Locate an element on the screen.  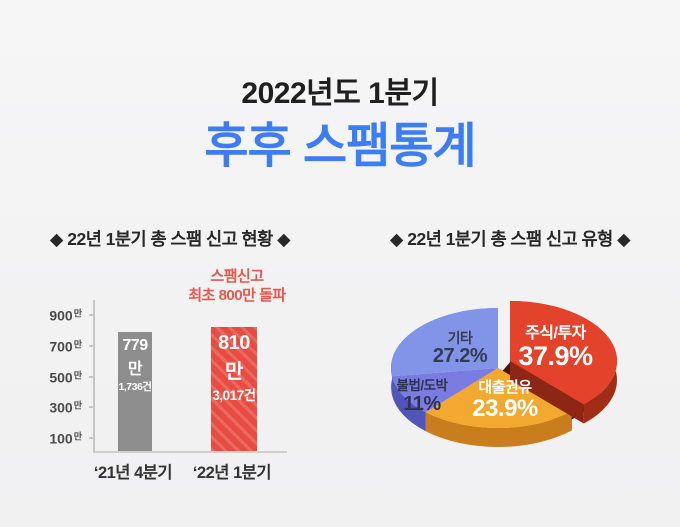
bar-value-main: 779만 is located at coordinates (135, 357).